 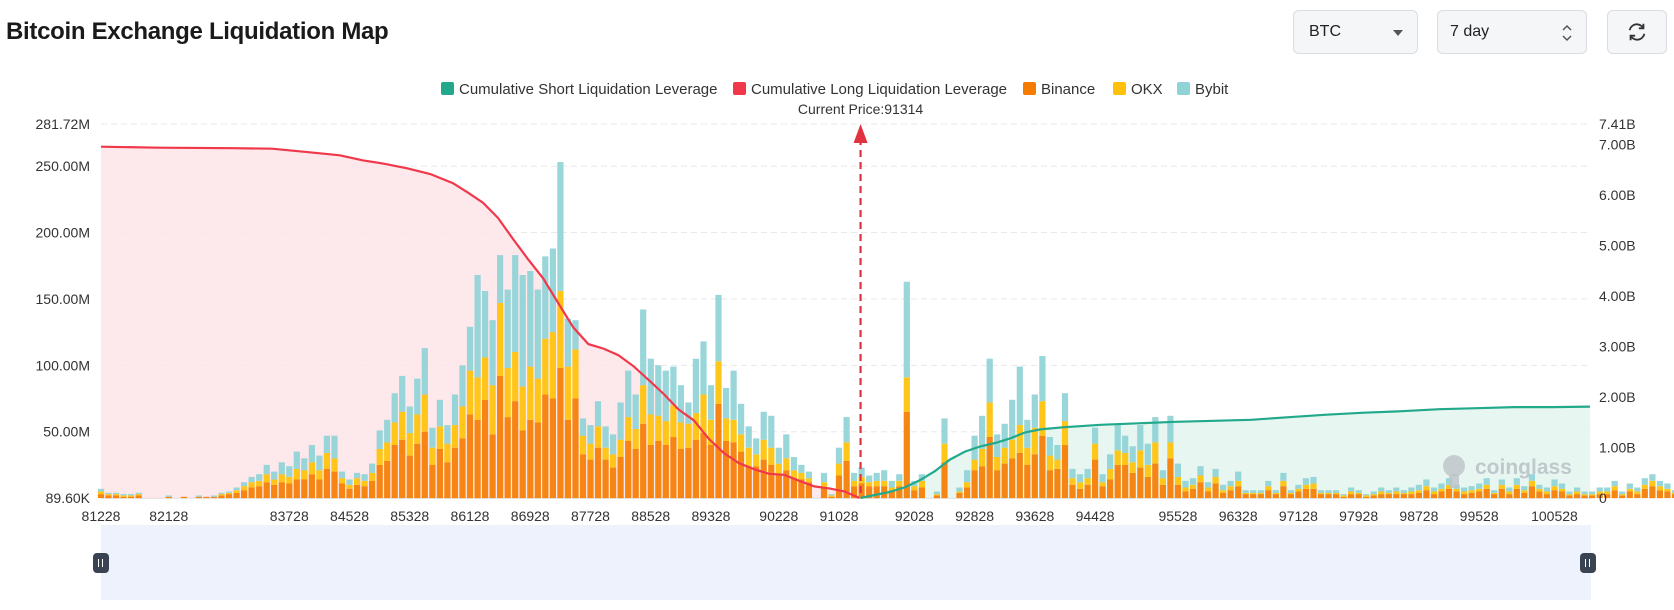 What do you see at coordinates (1029, 88) in the screenshot?
I see `legend-swatch` at bounding box center [1029, 88].